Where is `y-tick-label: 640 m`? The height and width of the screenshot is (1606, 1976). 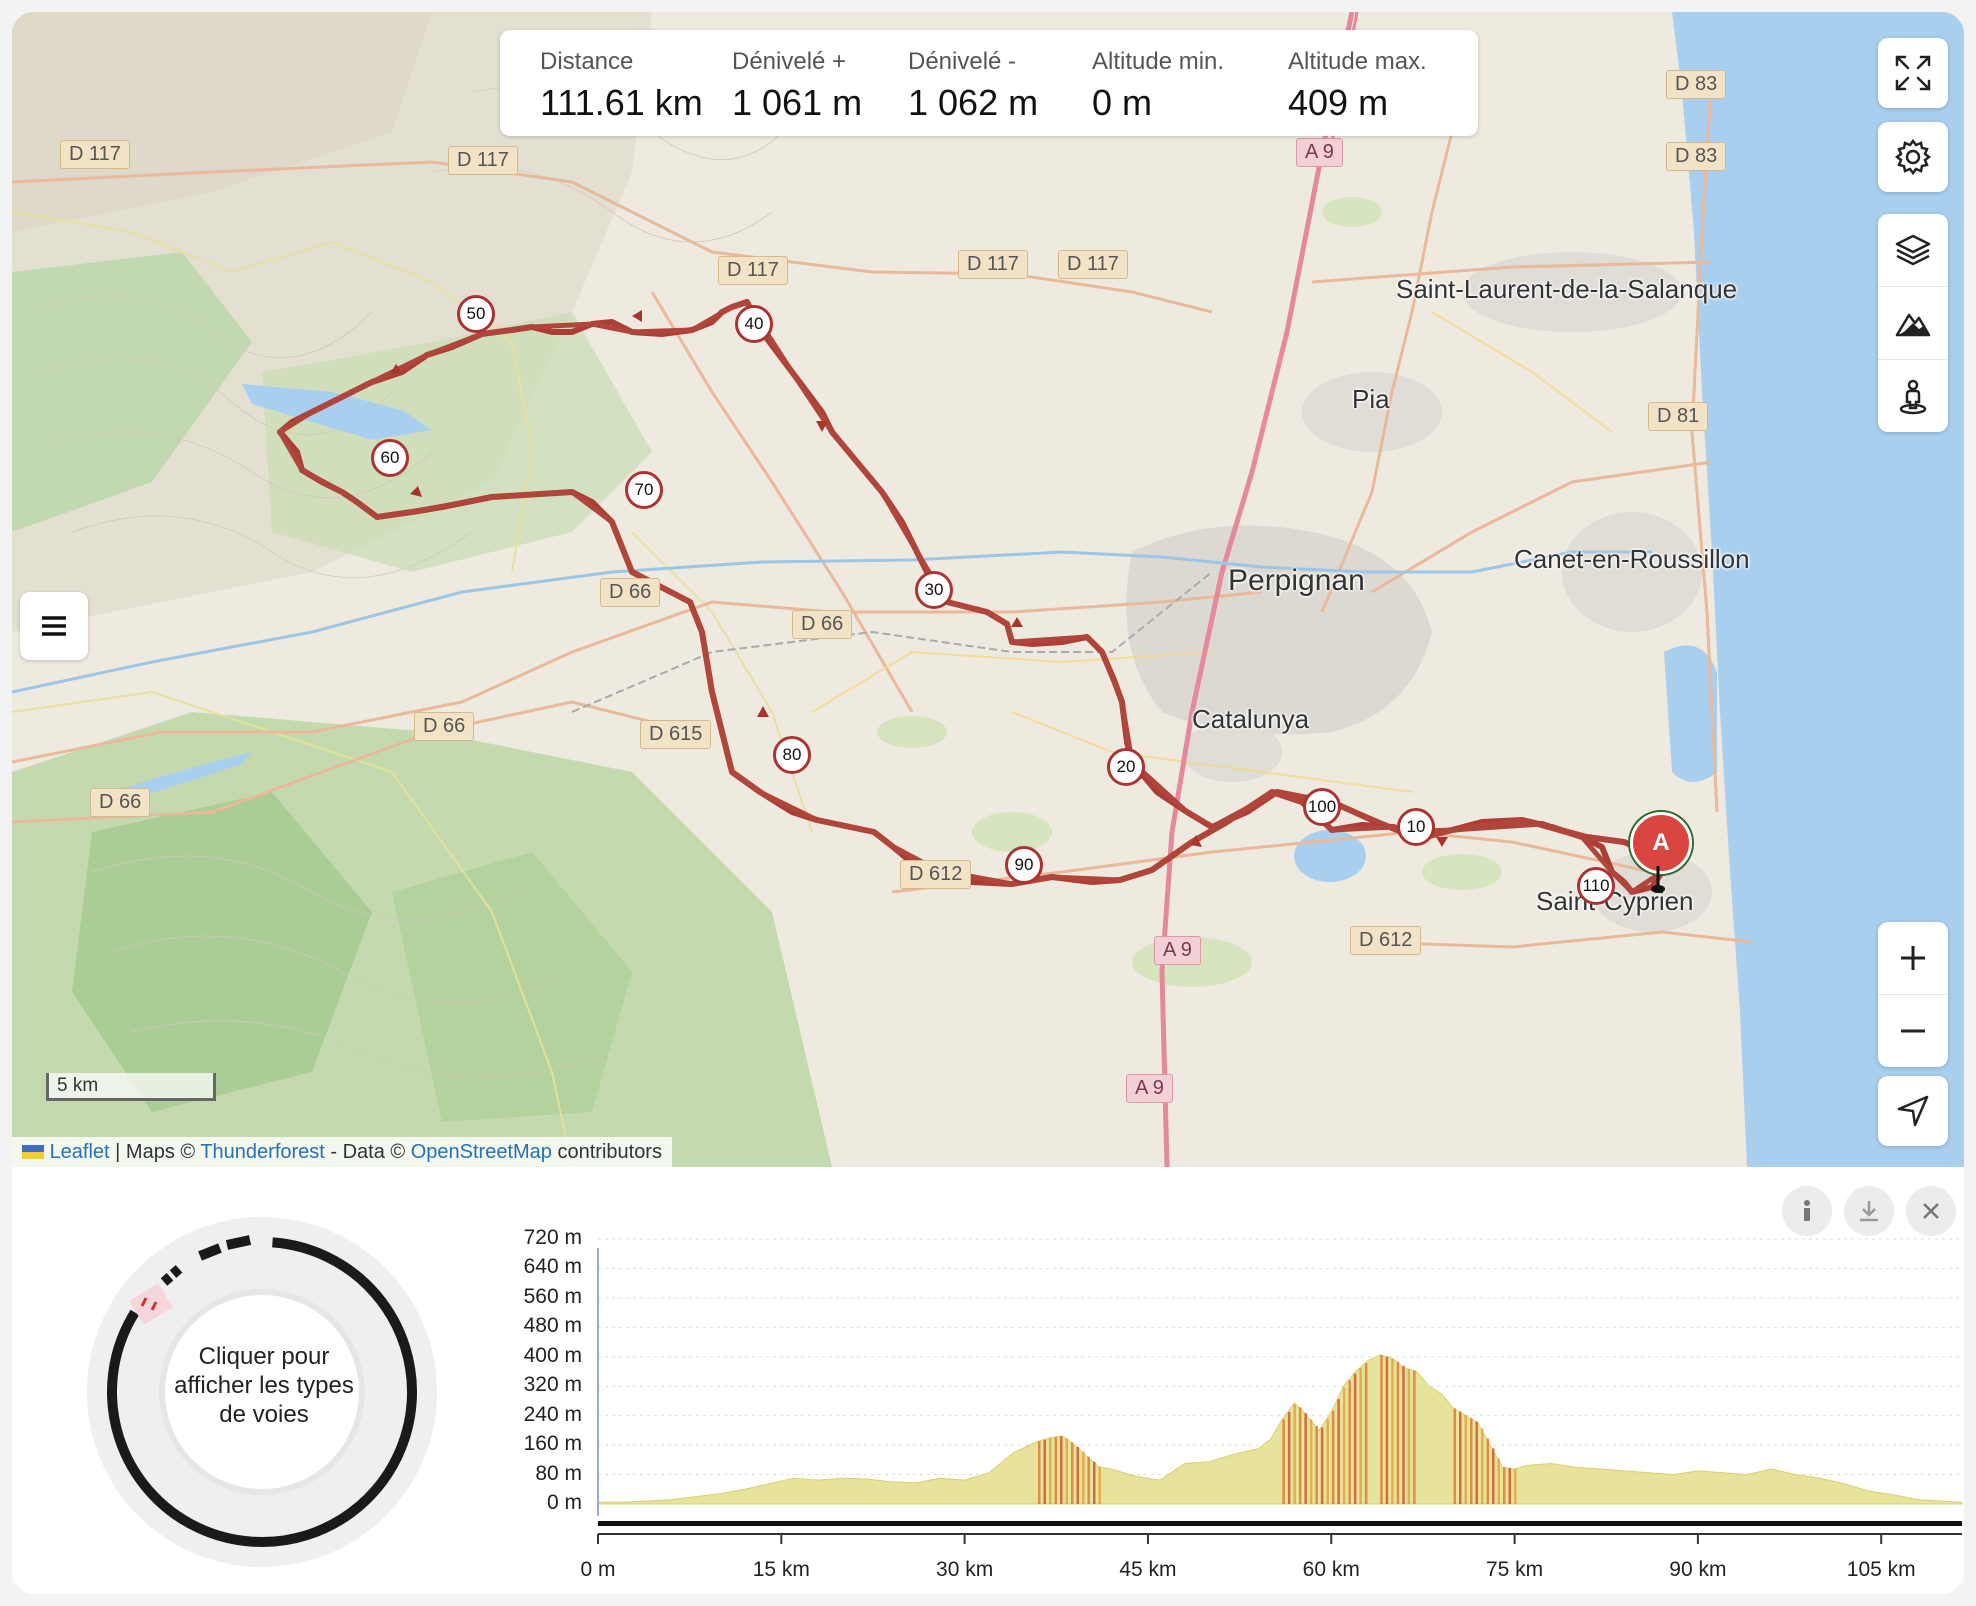
y-tick-label: 640 m is located at coordinates (552, 1267).